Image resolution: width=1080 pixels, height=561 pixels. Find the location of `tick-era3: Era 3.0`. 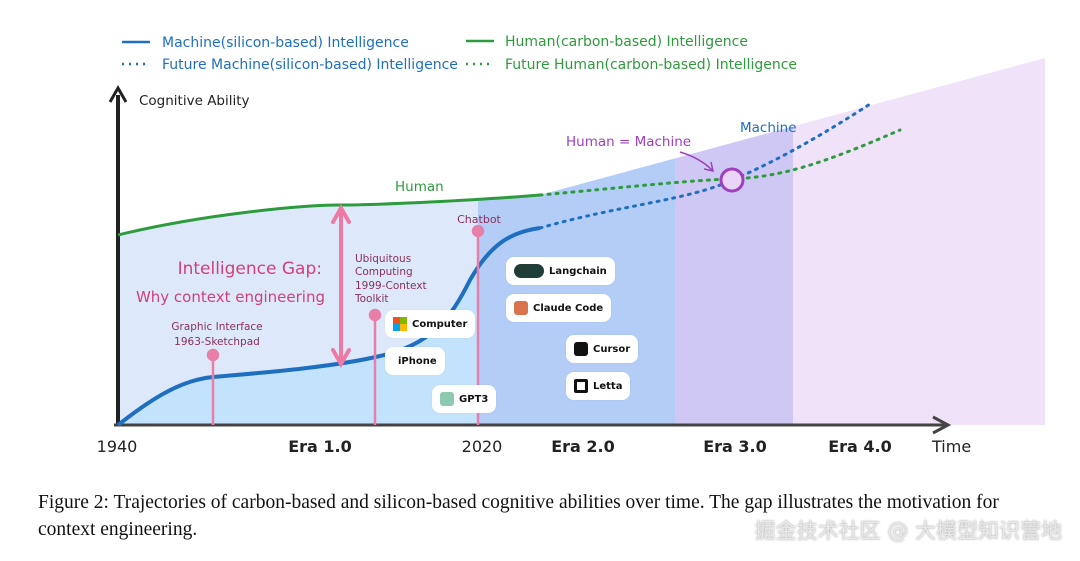

tick-era3: Era 3.0 is located at coordinates (735, 446).